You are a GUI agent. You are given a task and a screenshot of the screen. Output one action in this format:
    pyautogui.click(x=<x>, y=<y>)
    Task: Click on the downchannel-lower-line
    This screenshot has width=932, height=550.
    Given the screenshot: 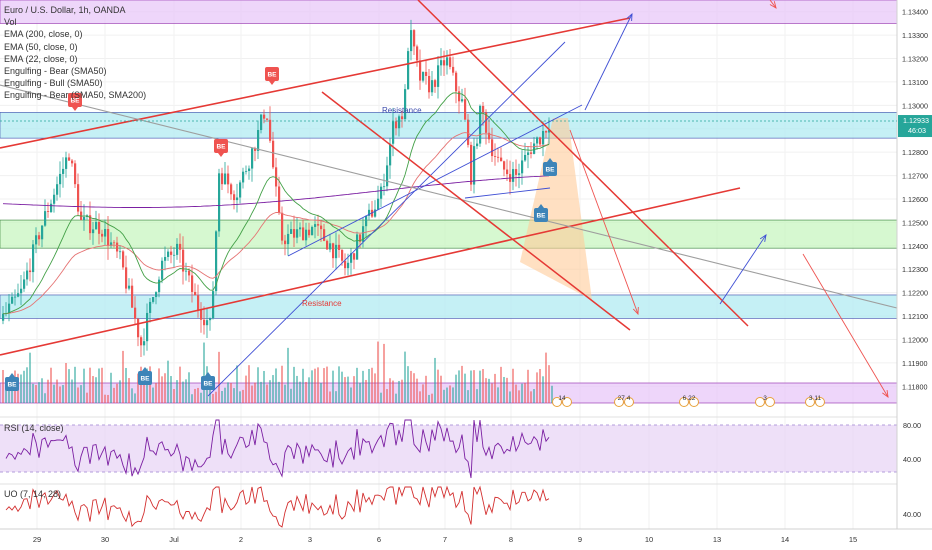 What is the action you would take?
    pyautogui.click(x=476, y=211)
    